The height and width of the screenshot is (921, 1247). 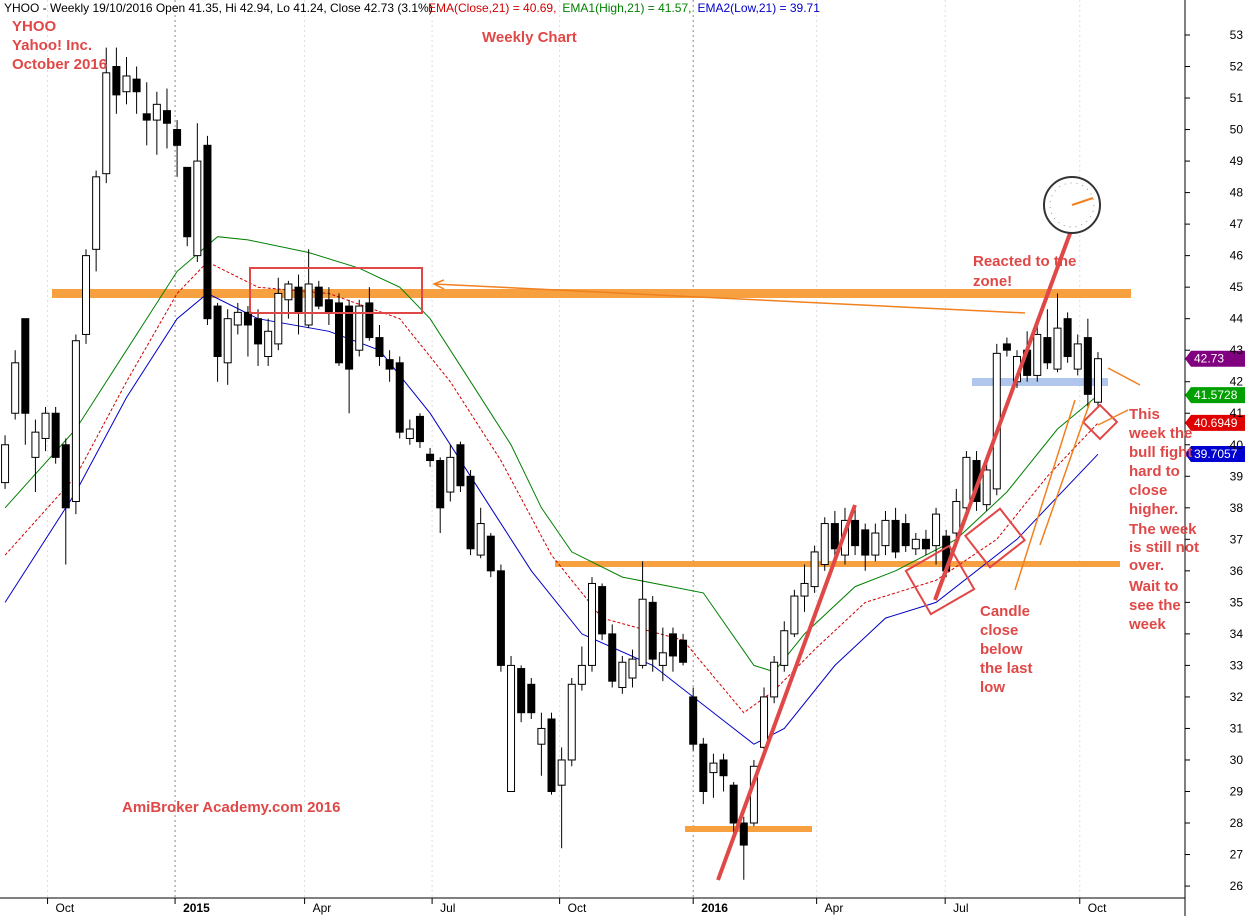 What do you see at coordinates (1237, 886) in the screenshot?
I see `y-tick-label: 26` at bounding box center [1237, 886].